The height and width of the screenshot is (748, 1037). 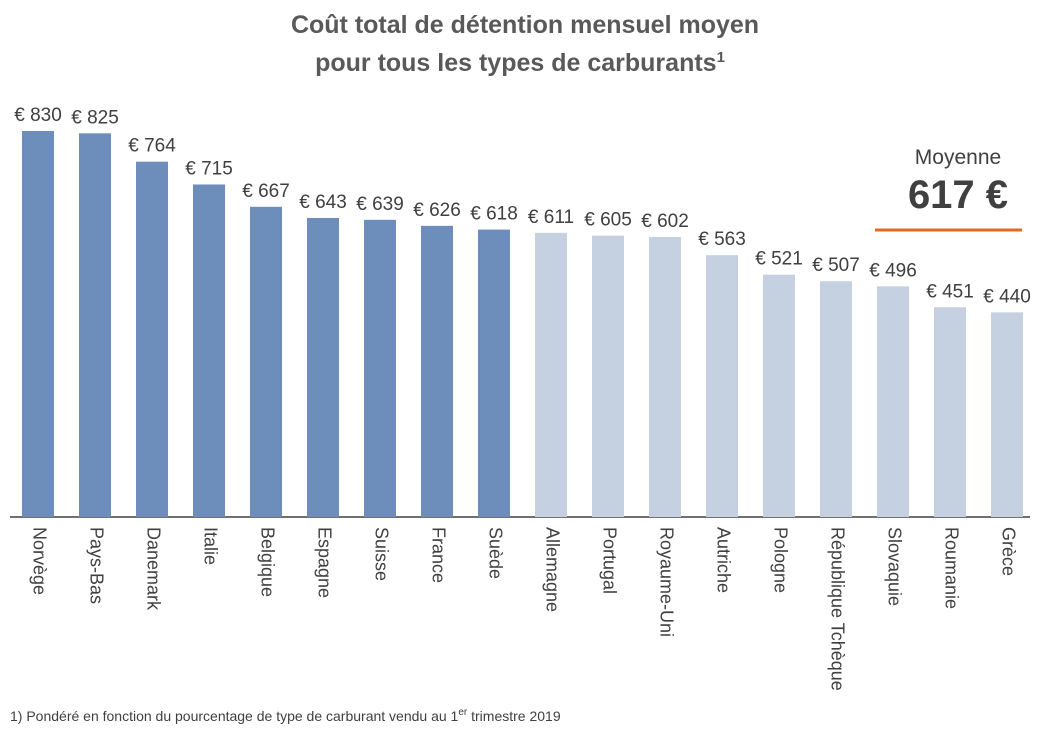 I want to click on value-label: € 618, so click(x=494, y=214).